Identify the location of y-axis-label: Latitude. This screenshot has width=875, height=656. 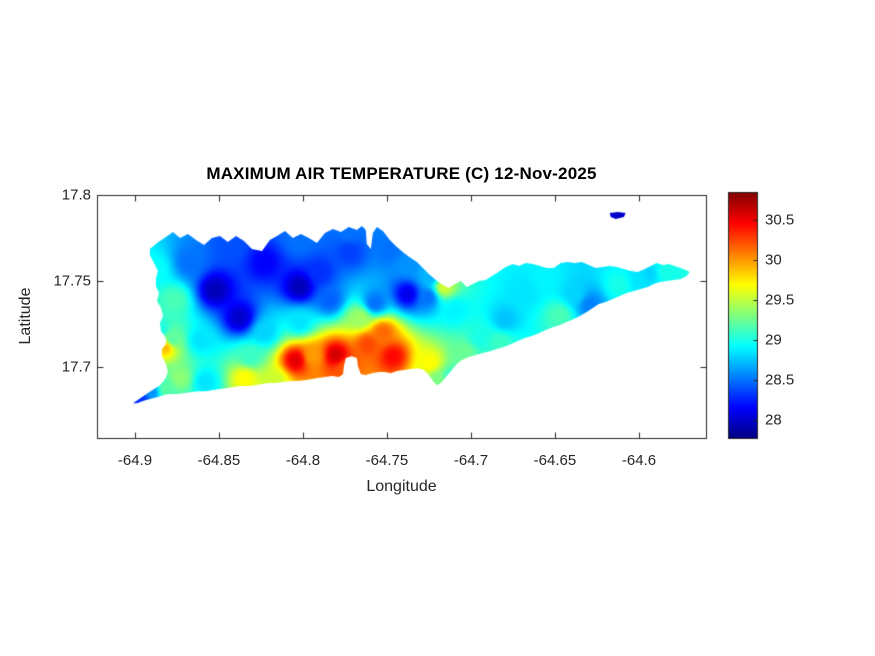
(25, 316).